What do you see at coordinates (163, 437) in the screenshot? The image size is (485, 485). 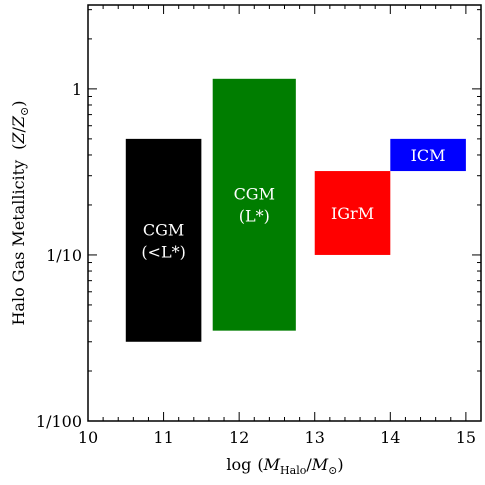 I see `x-tick-label-1: 11` at bounding box center [163, 437].